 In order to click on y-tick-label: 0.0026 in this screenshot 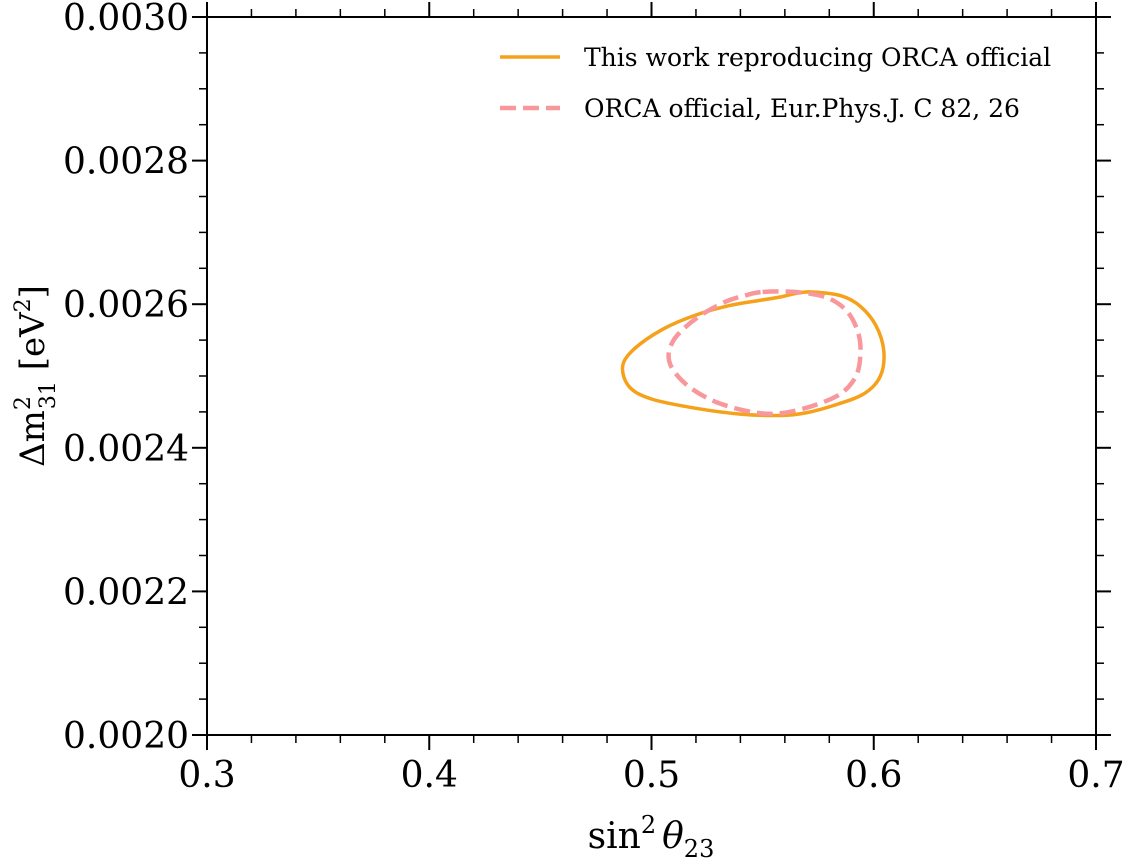, I will do `click(126, 305)`.